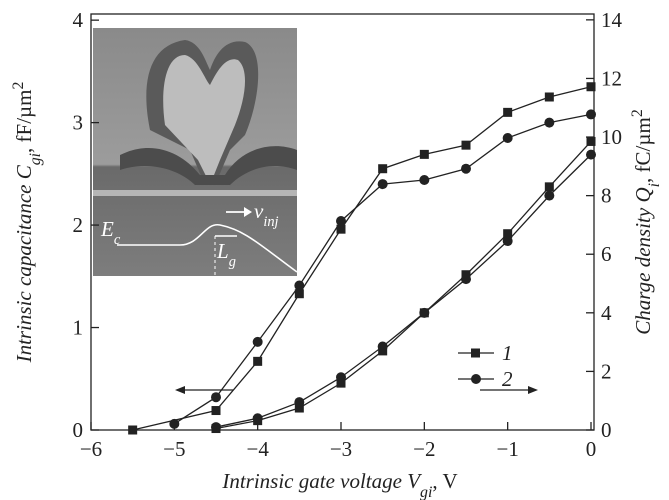  I want to click on inset-label: Lg, so click(226, 254).